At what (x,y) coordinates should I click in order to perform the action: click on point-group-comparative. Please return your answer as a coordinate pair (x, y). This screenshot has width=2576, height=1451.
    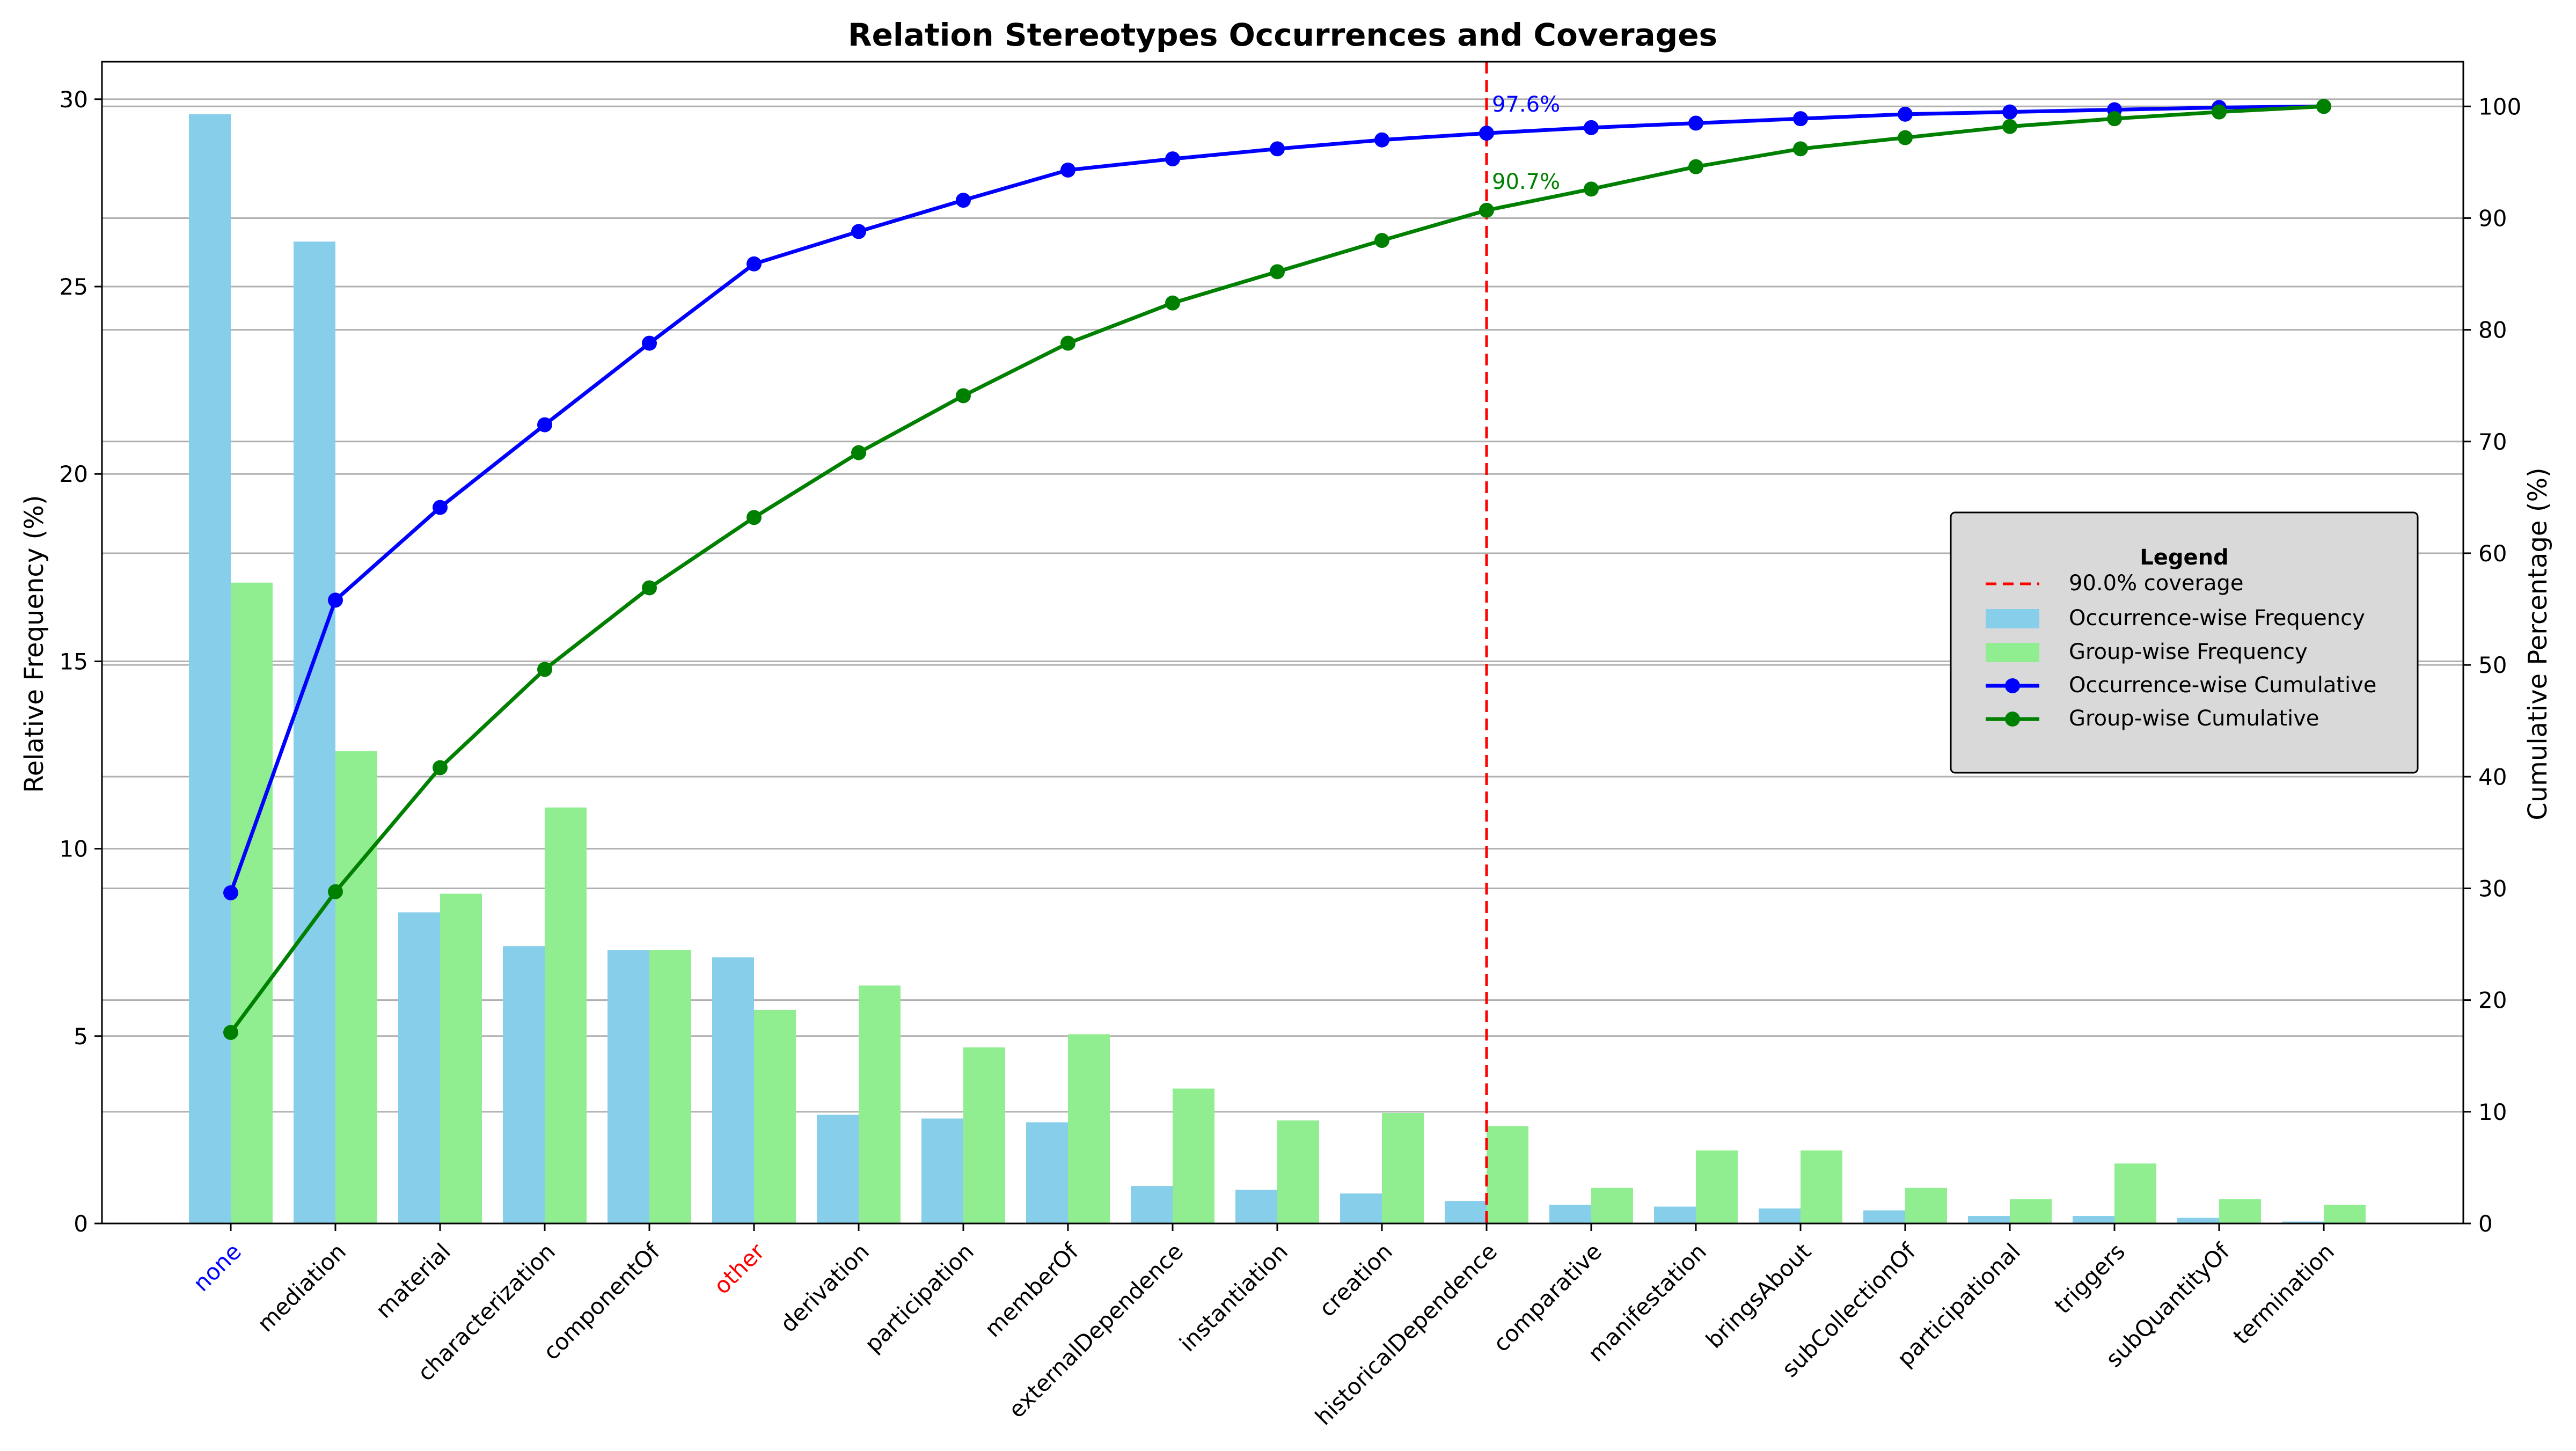
    Looking at the image, I should click on (1591, 189).